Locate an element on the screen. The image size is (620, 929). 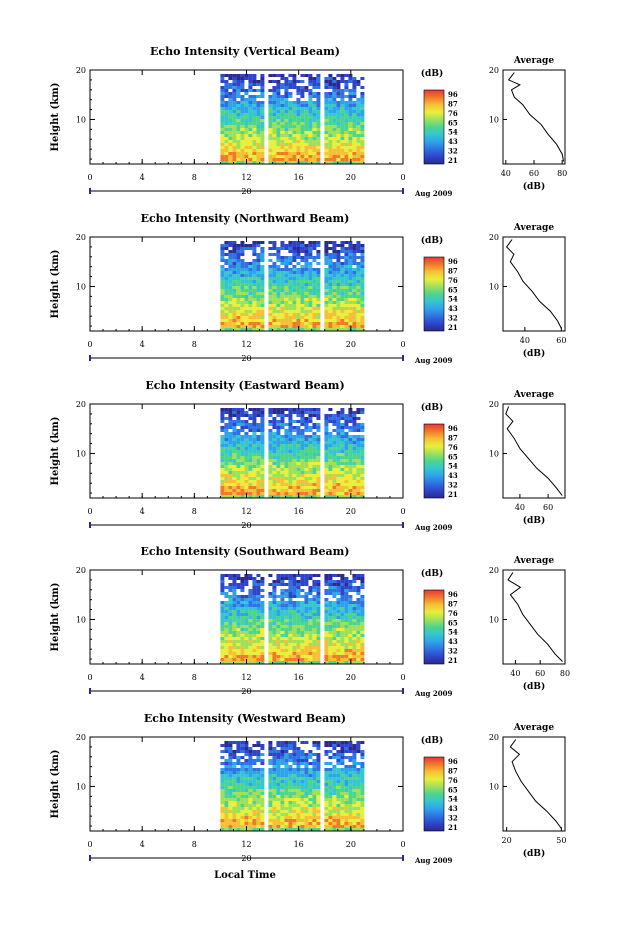
date-day-label: 20 is located at coordinates (246, 691).